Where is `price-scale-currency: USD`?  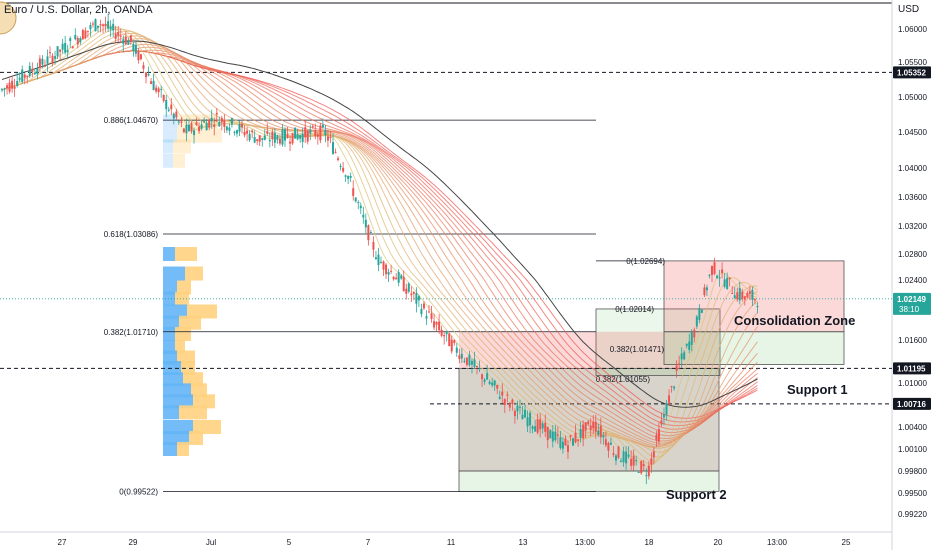
price-scale-currency: USD is located at coordinates (909, 9).